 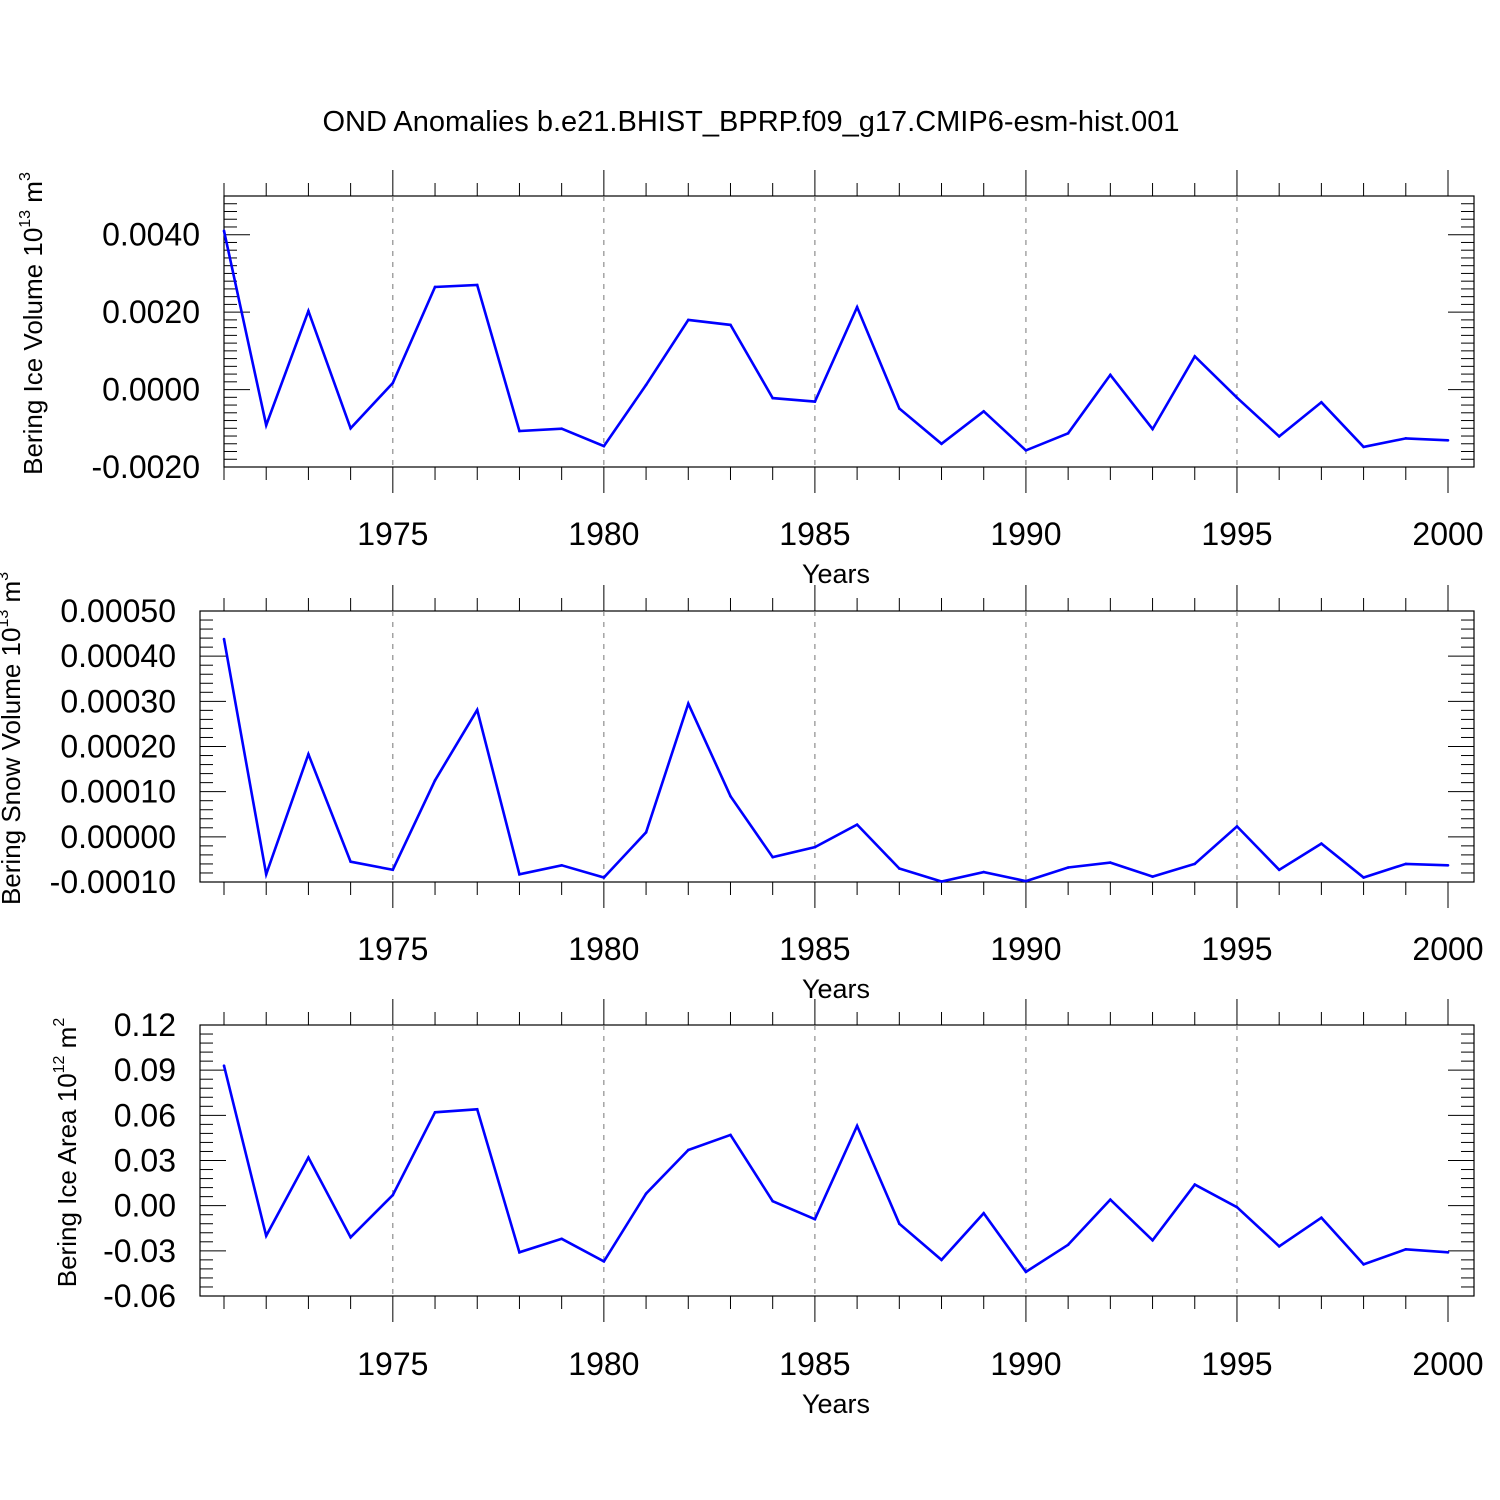 What do you see at coordinates (59, 1064) in the screenshot?
I see `y-label-superscript: 12` at bounding box center [59, 1064].